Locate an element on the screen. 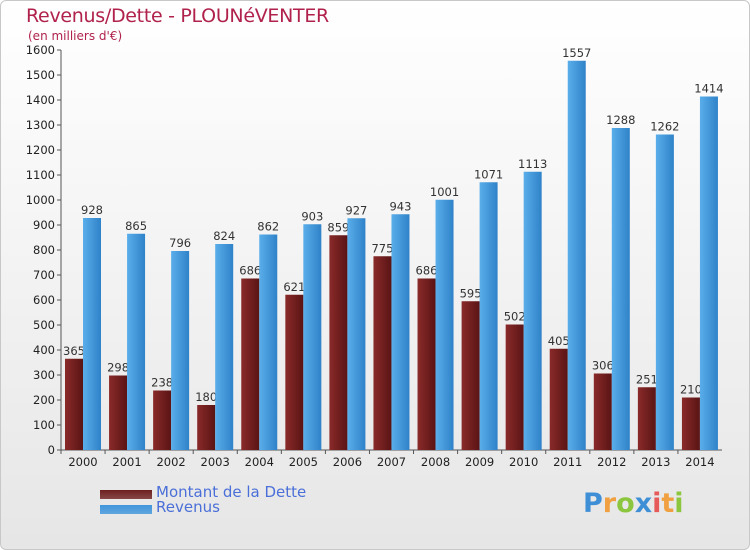  value-label-revenus: 1288 is located at coordinates (620, 120).